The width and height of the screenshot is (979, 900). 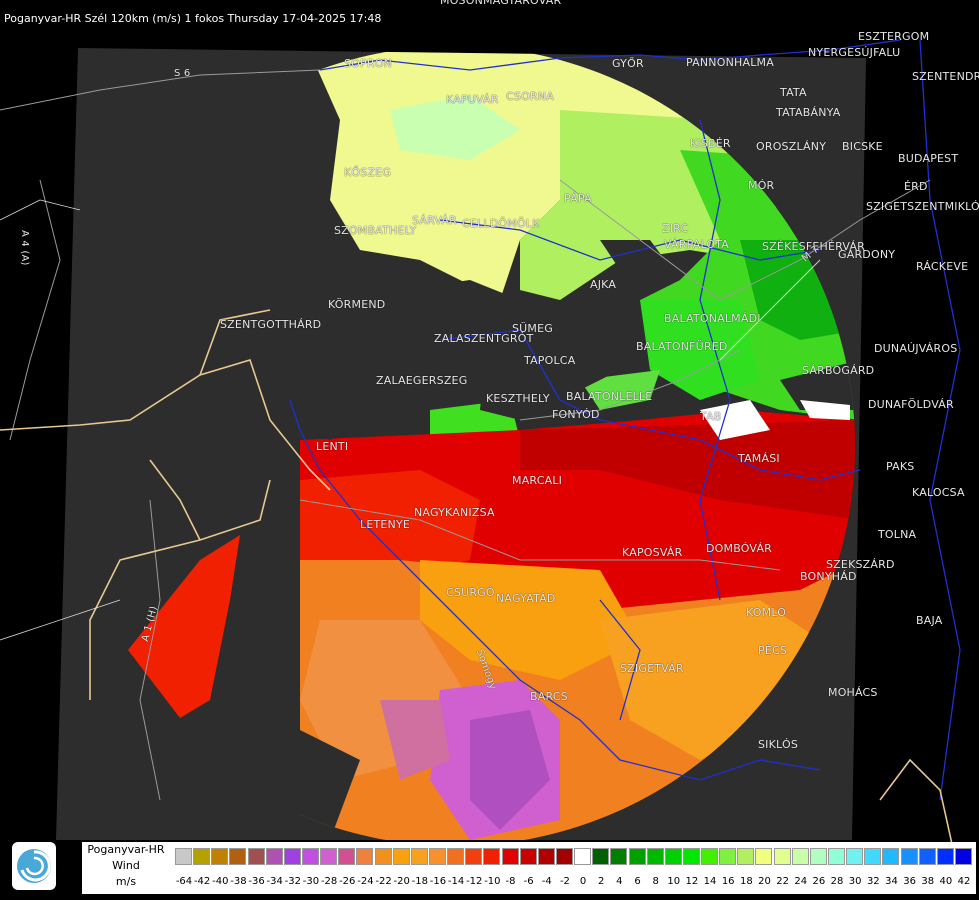 What do you see at coordinates (184, 626) in the screenshot?
I see `west-echo` at bounding box center [184, 626].